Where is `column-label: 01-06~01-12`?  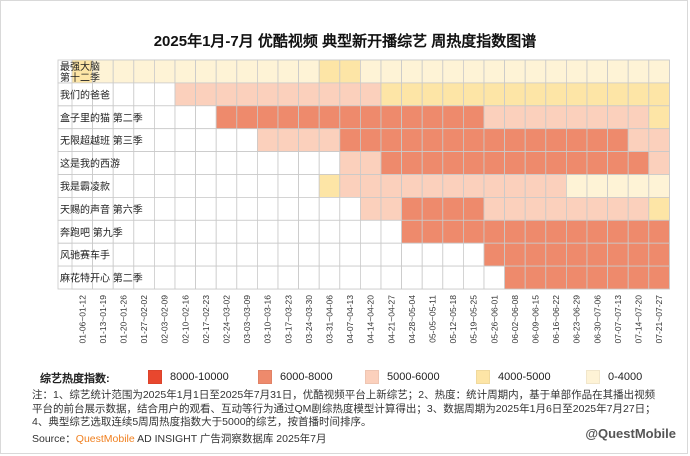 column-label: 01-06~01-12 is located at coordinates (82, 319).